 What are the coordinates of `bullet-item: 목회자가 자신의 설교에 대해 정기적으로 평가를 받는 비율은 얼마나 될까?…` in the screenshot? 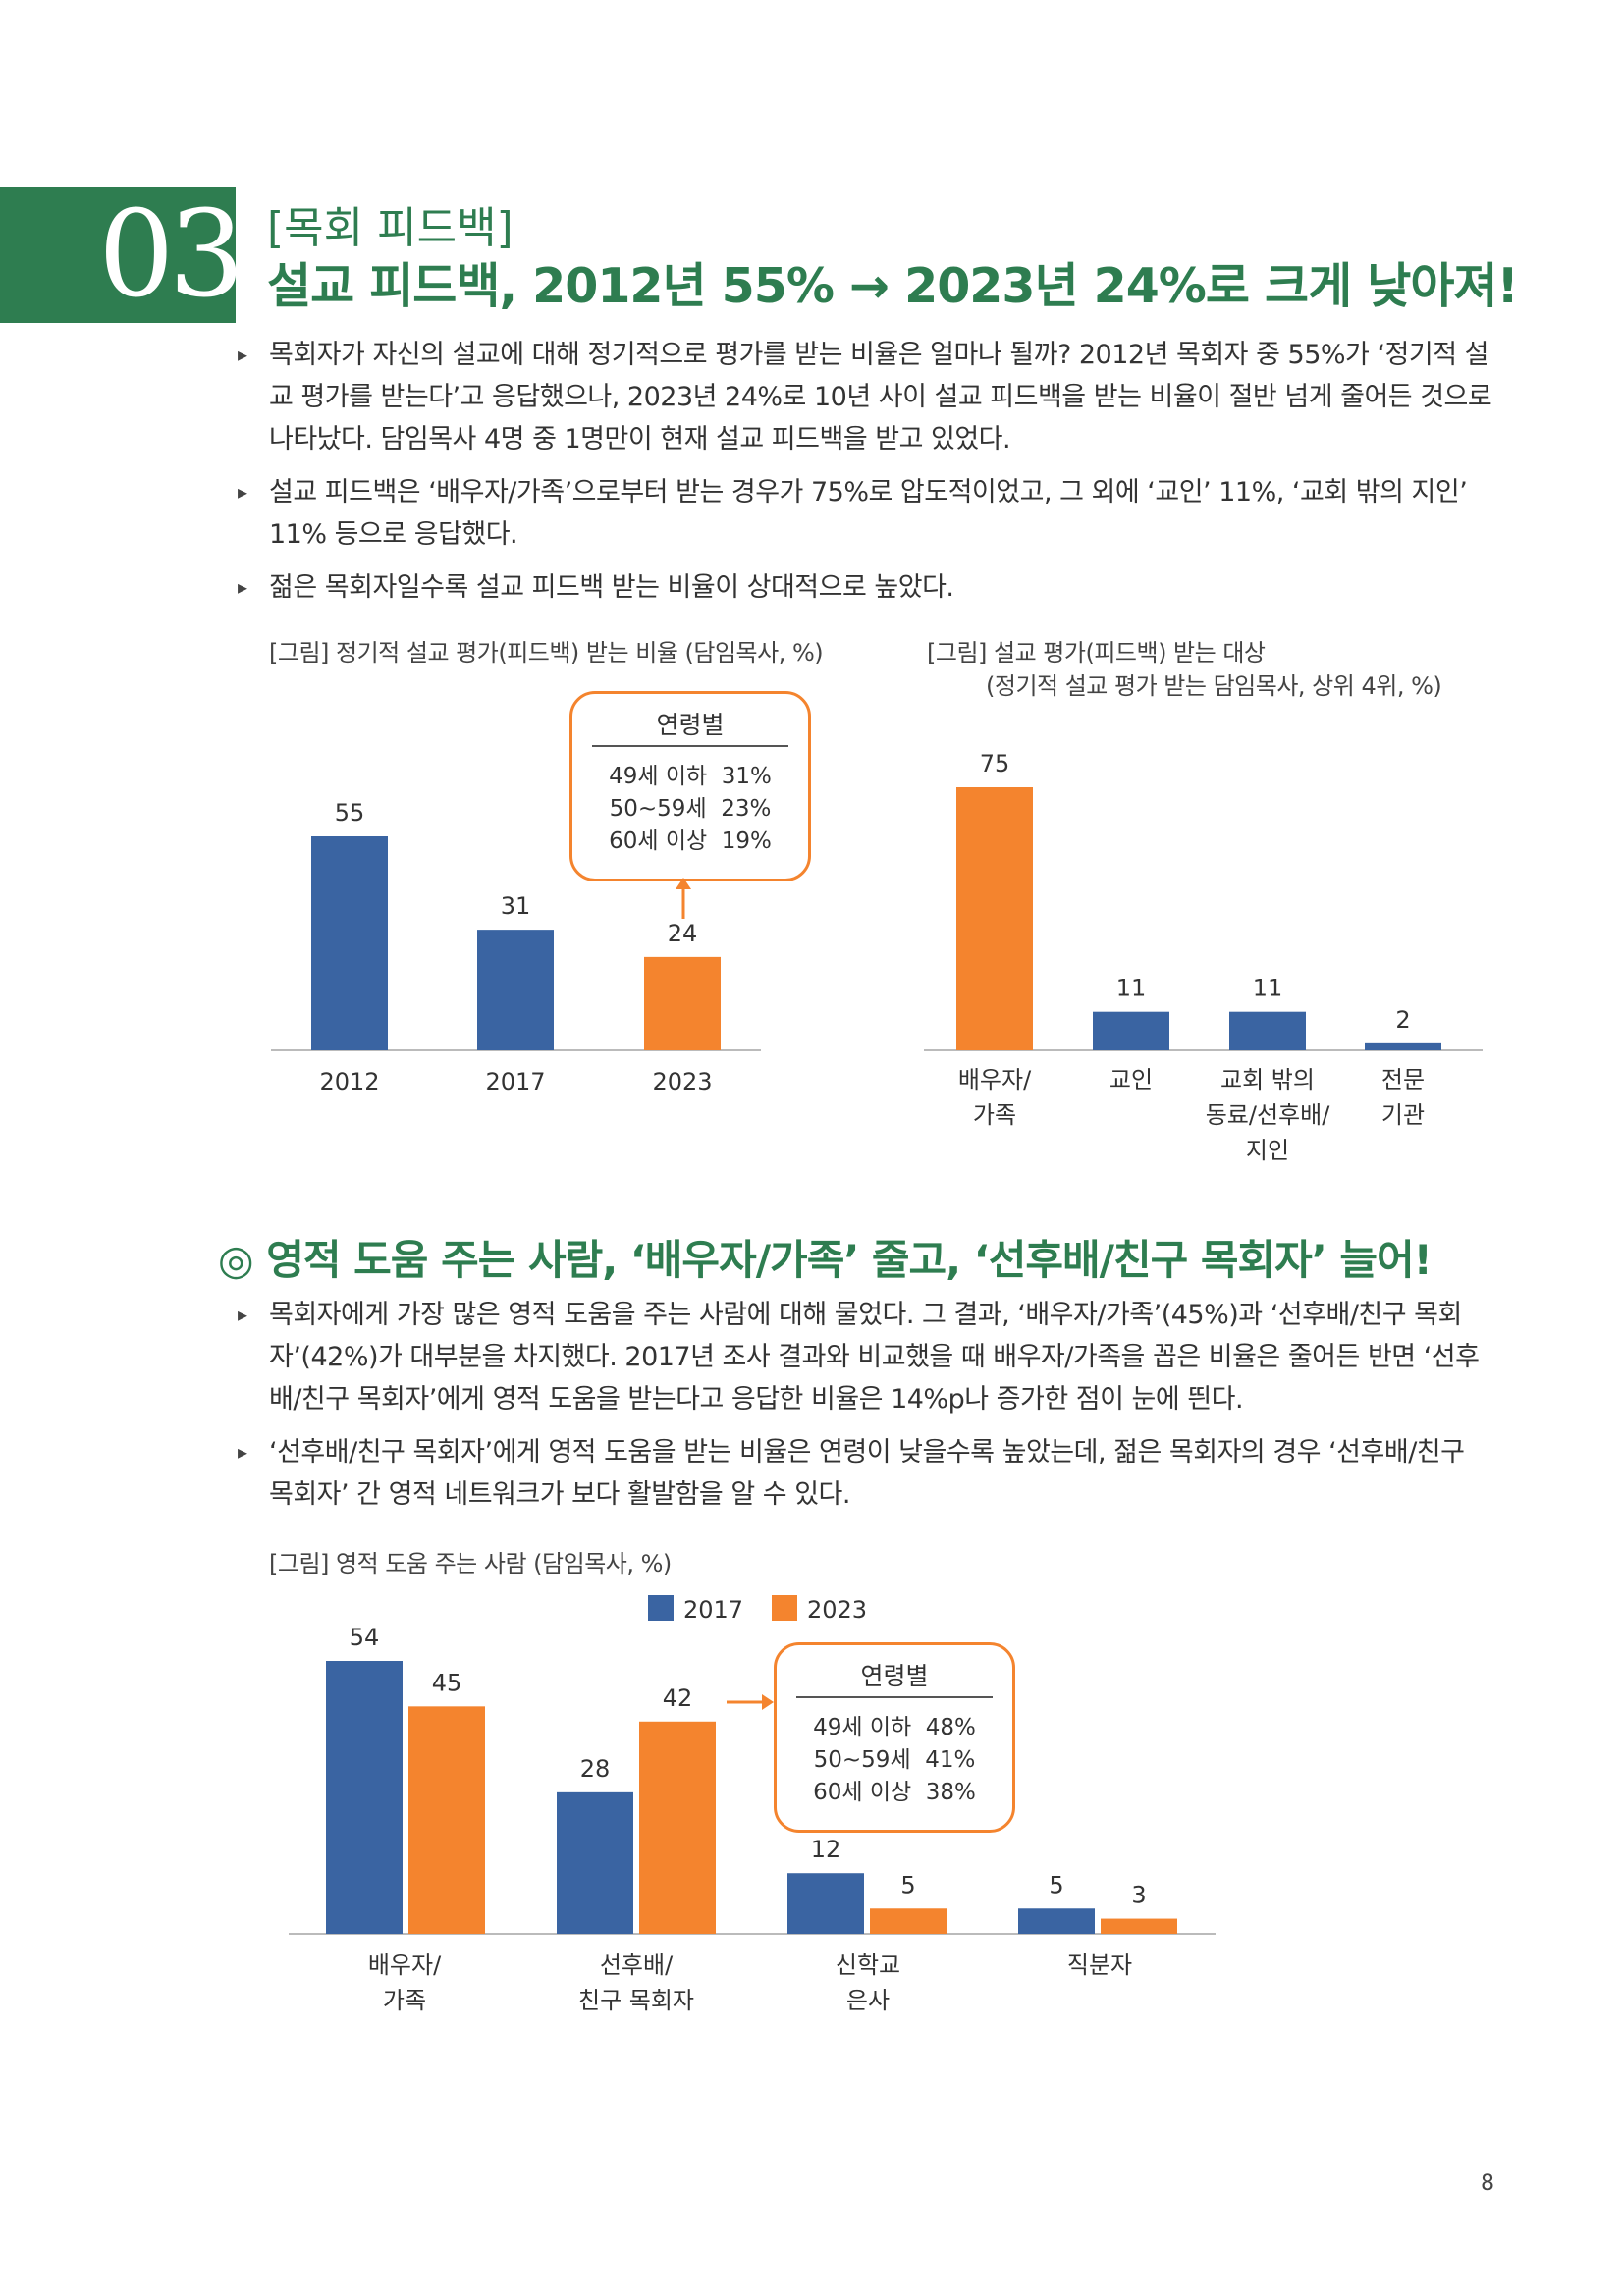 It's located at (864, 397).